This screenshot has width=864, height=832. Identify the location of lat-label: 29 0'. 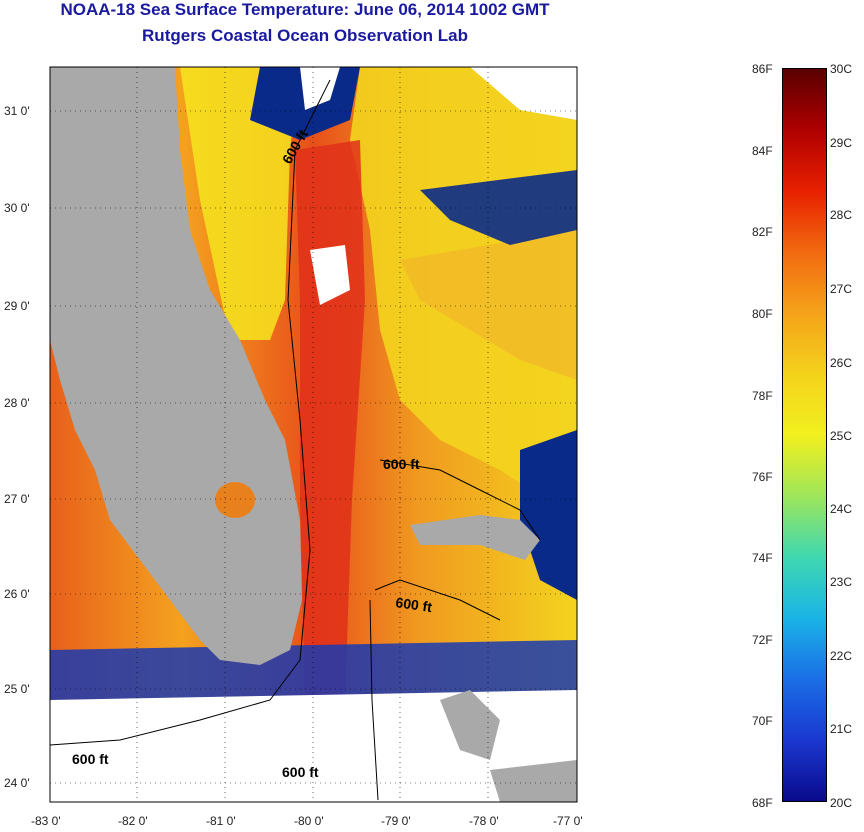
(17, 306).